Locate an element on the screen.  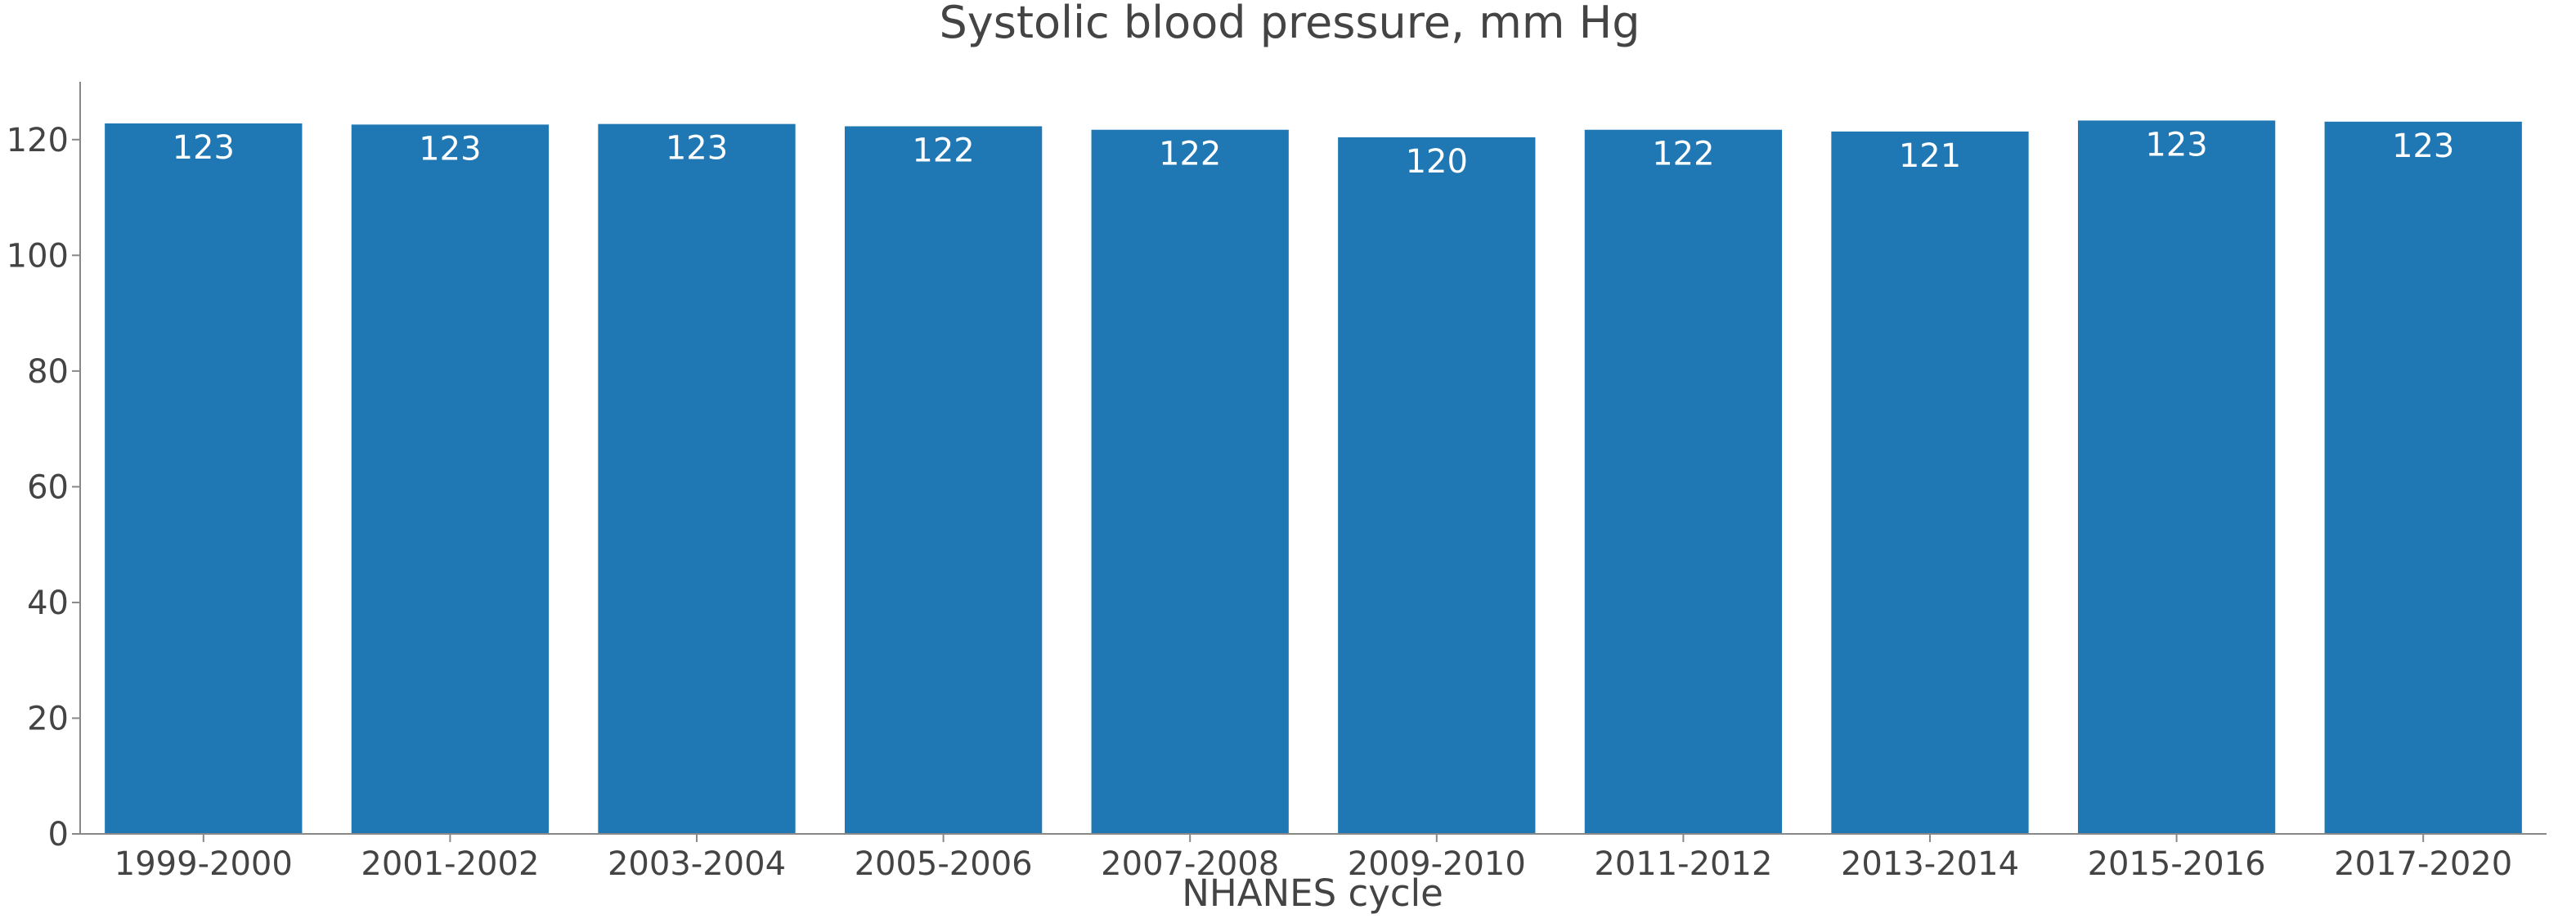
x-tick-label: 2017-2020 is located at coordinates (2423, 864).